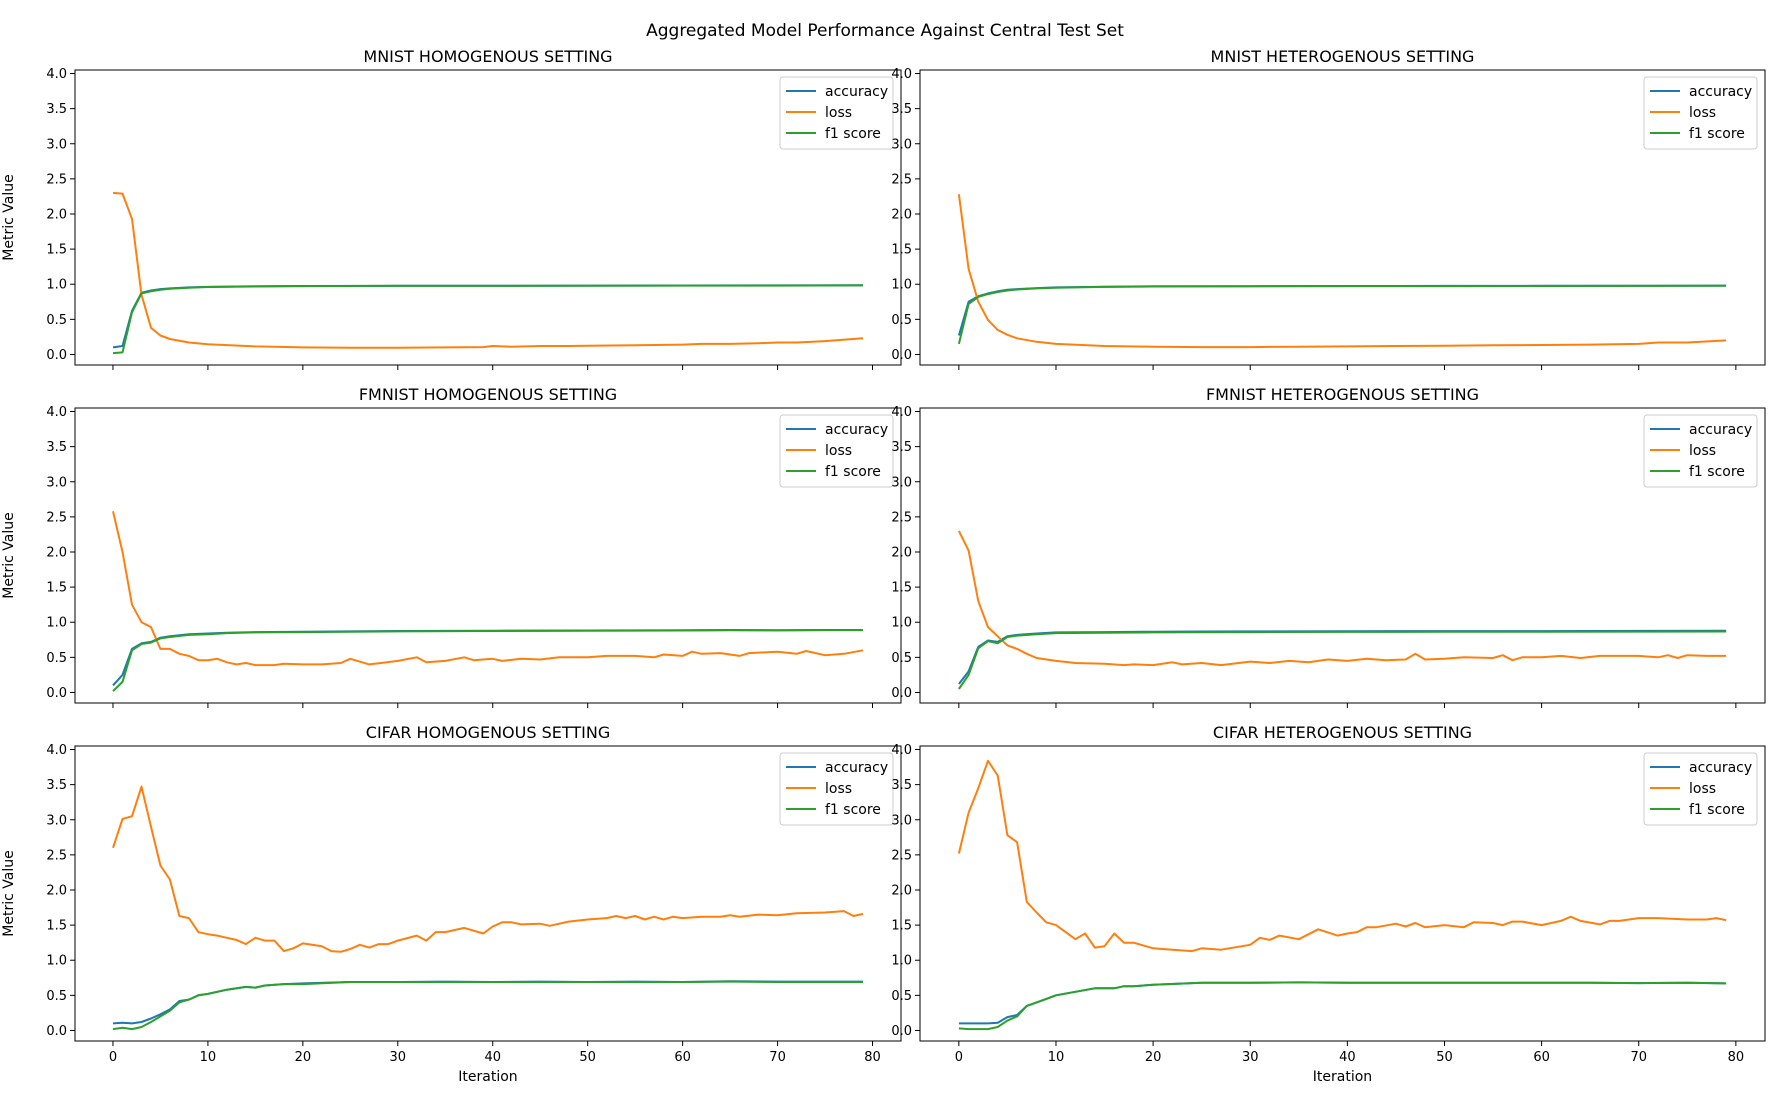 The image size is (1771, 1094). I want to click on x-tick-label: 10, so click(208, 1057).